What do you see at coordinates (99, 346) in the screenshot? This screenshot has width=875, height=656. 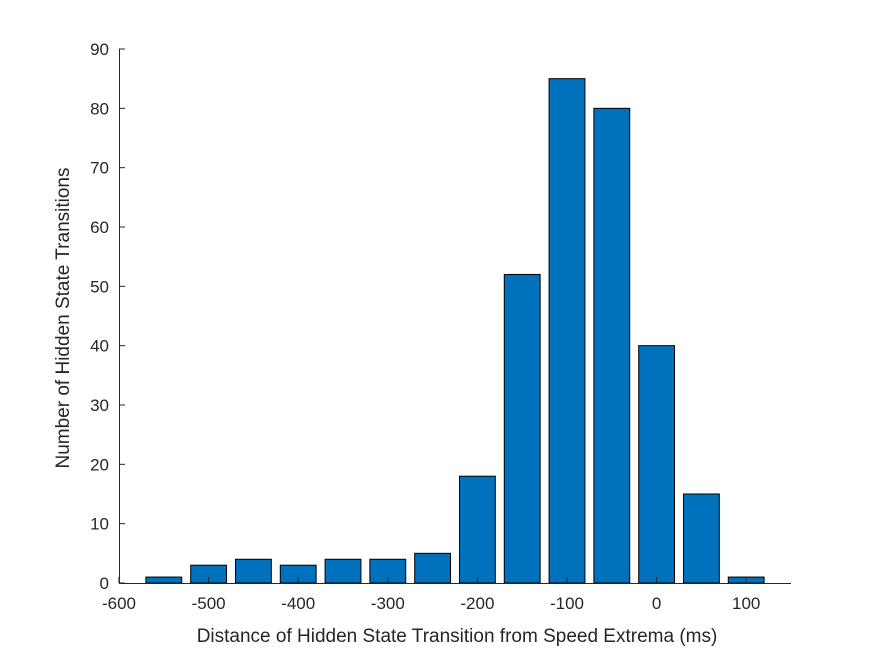 I see `y-tick-label: 40` at bounding box center [99, 346].